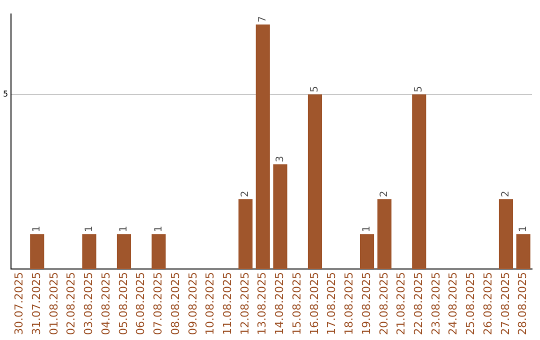 This screenshot has height=340, width=540. Describe the element at coordinates (331, 304) in the screenshot. I see `x-tick-label: 17.08.2025` at that location.